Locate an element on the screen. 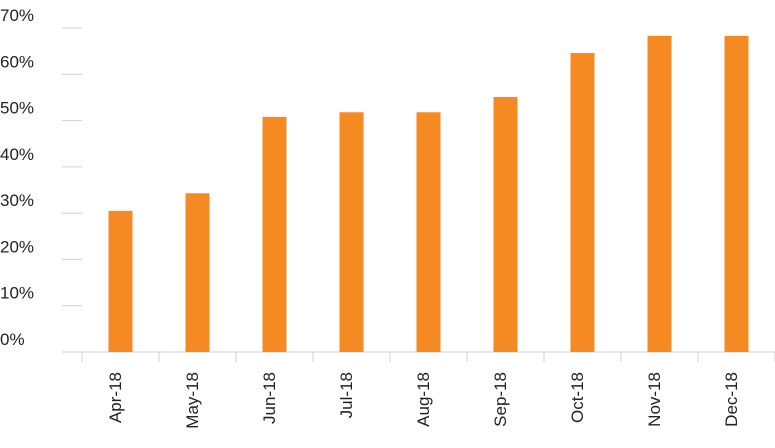 This screenshot has height=448, width=775. y-tick-label: 0% is located at coordinates (12, 339).